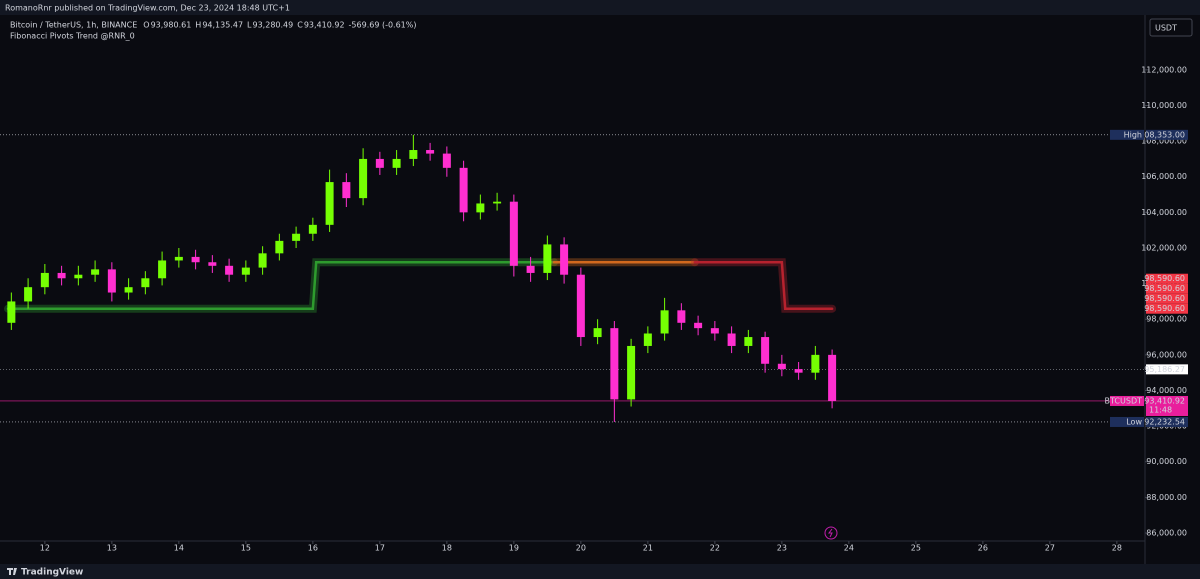  What do you see at coordinates (1164, 141) in the screenshot?
I see `y-tick-label: 108,000.00` at bounding box center [1164, 141].